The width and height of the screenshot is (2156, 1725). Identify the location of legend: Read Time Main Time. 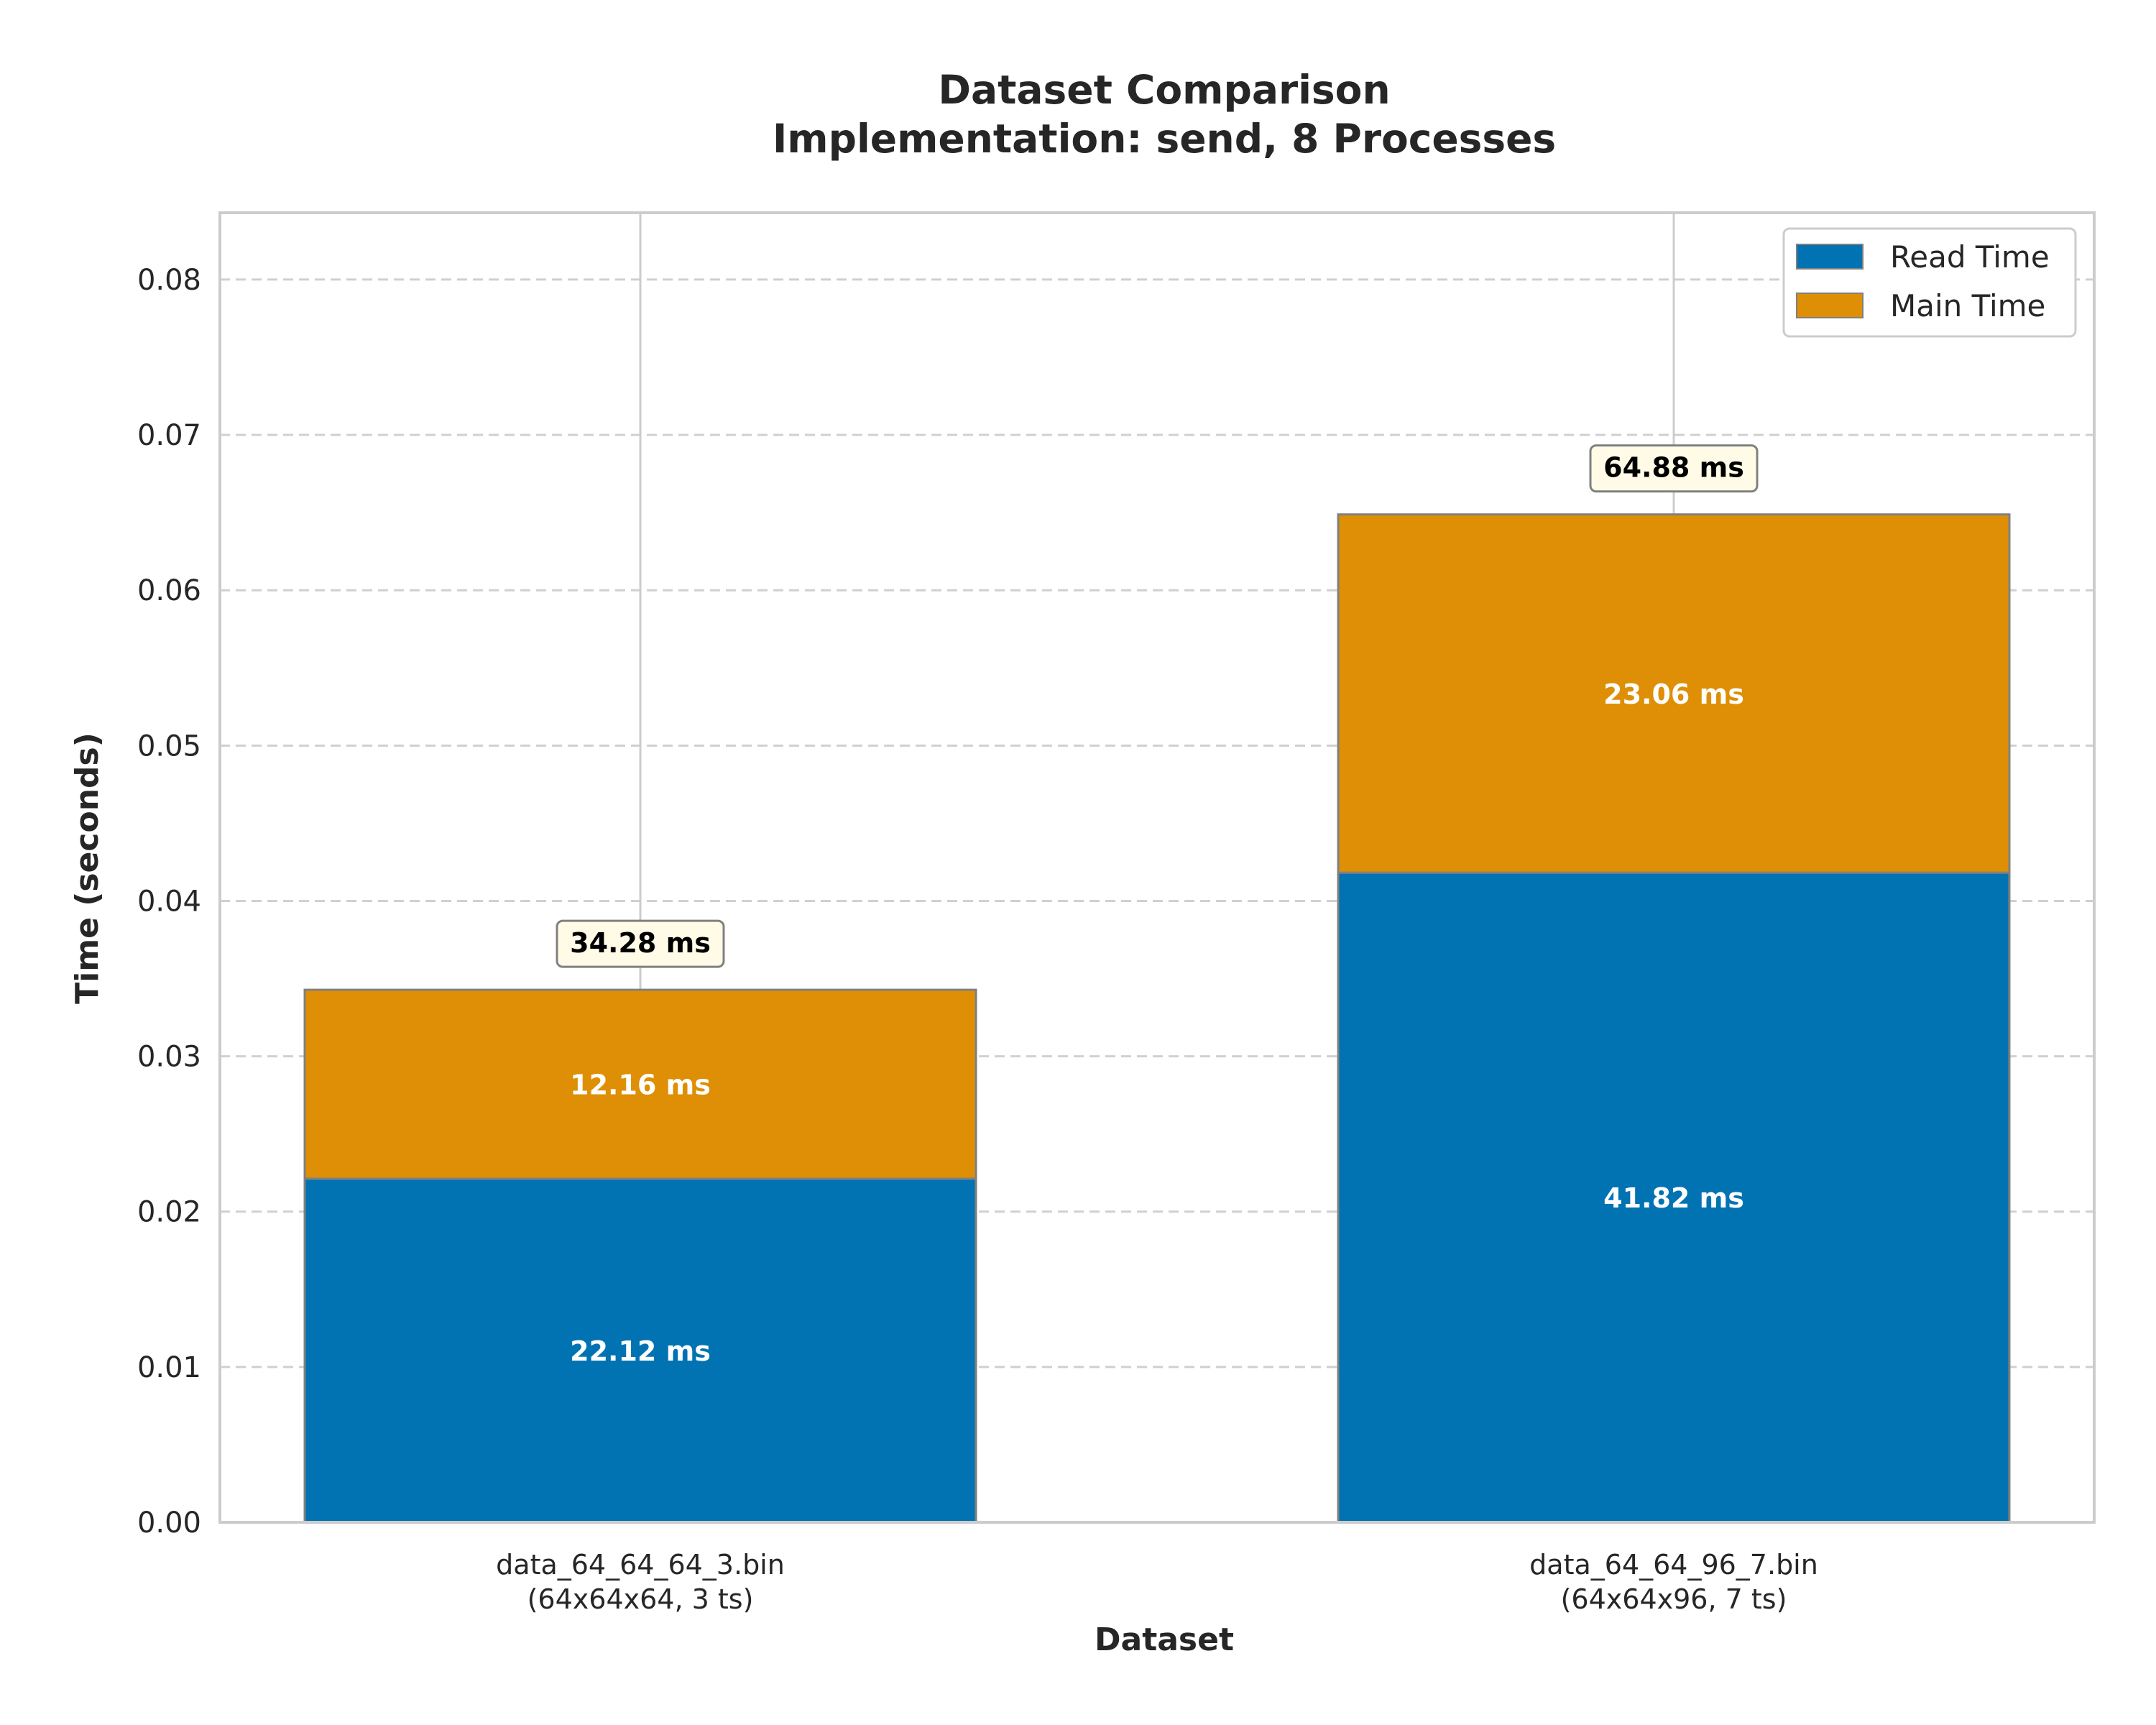
(1930, 282).